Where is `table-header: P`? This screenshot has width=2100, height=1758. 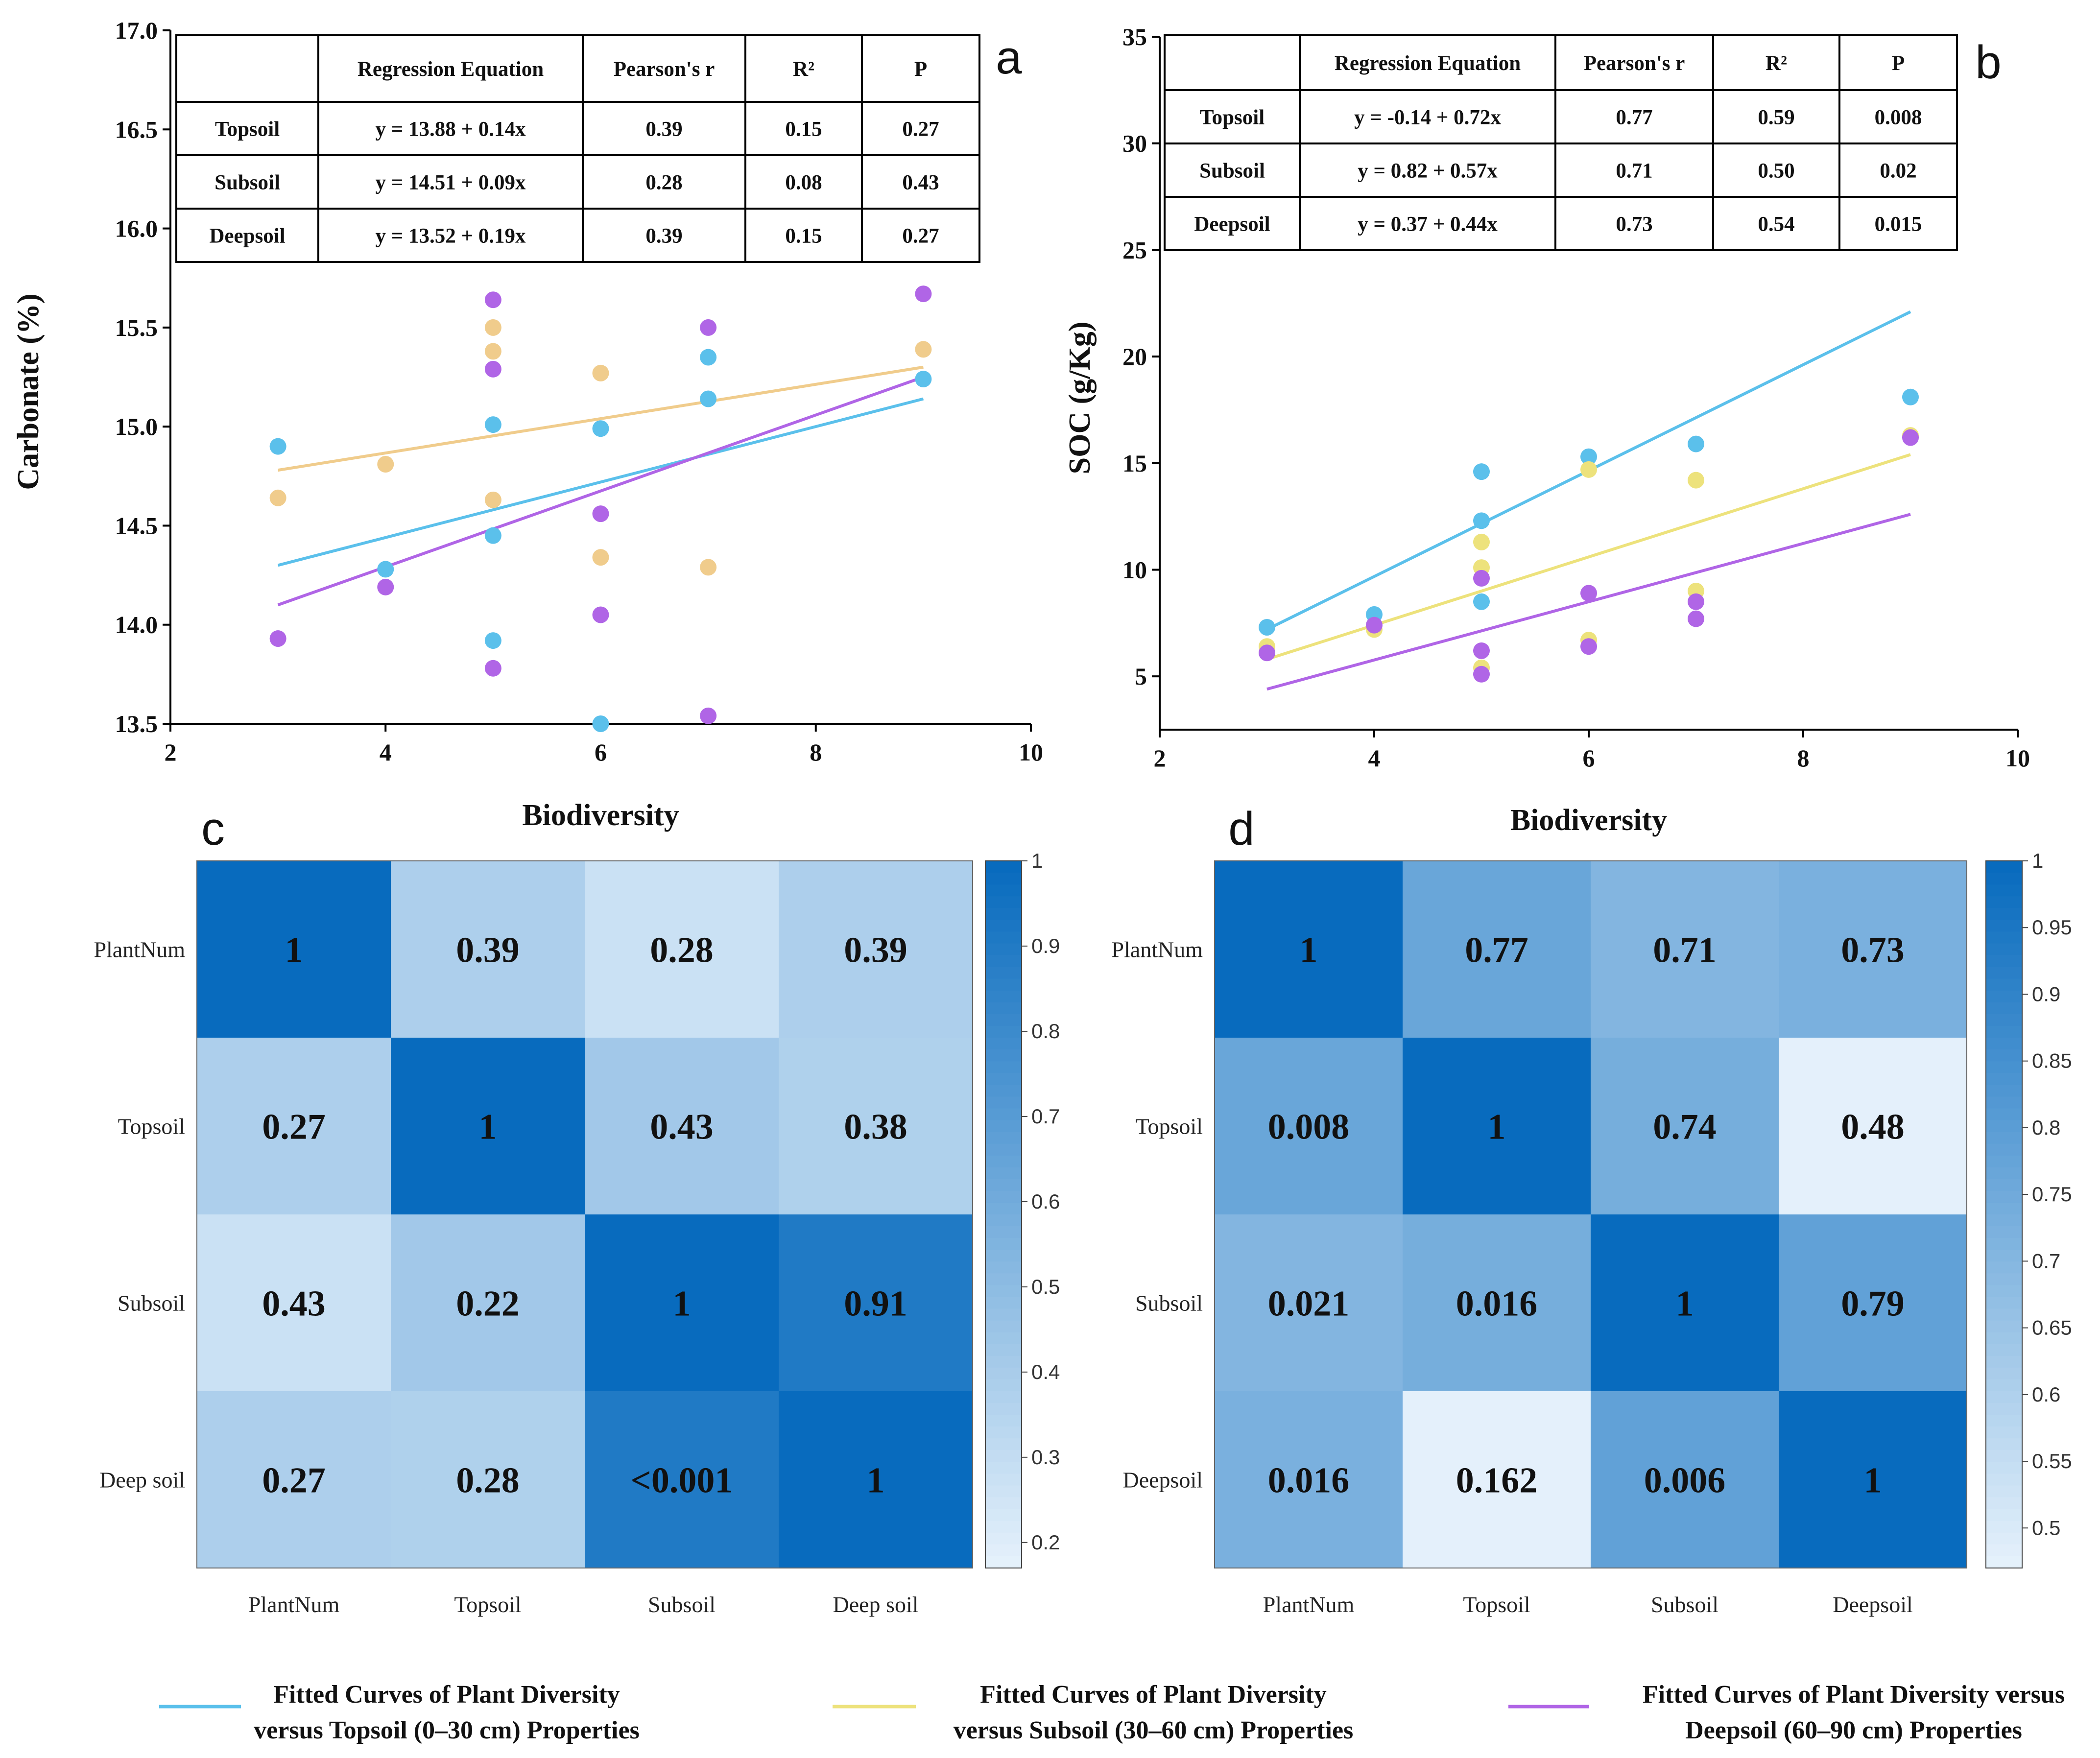 table-header: P is located at coordinates (1898, 64).